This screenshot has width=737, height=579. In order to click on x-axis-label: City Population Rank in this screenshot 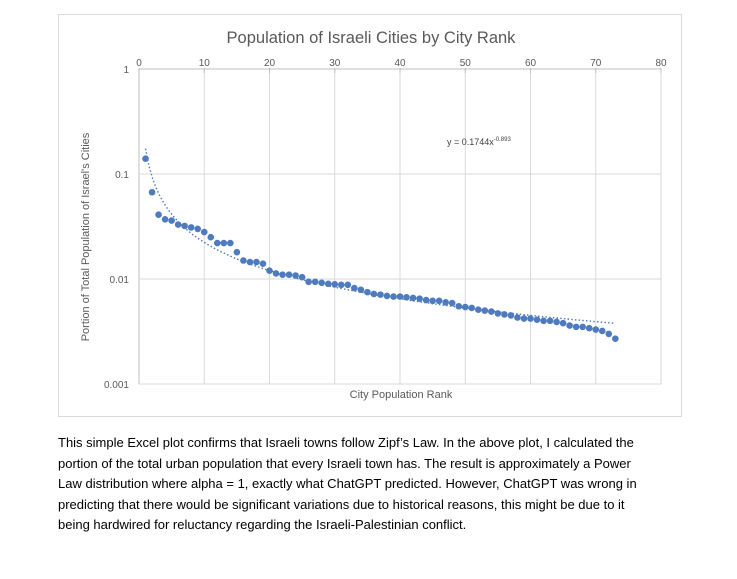, I will do `click(401, 395)`.